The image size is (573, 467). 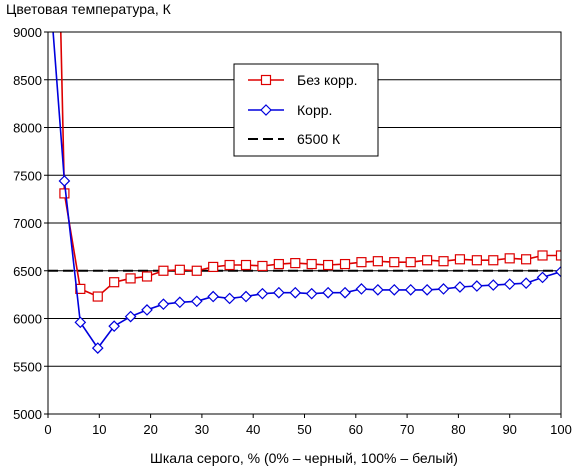 I want to click on x-tick-label-40: 40, so click(x=253, y=429).